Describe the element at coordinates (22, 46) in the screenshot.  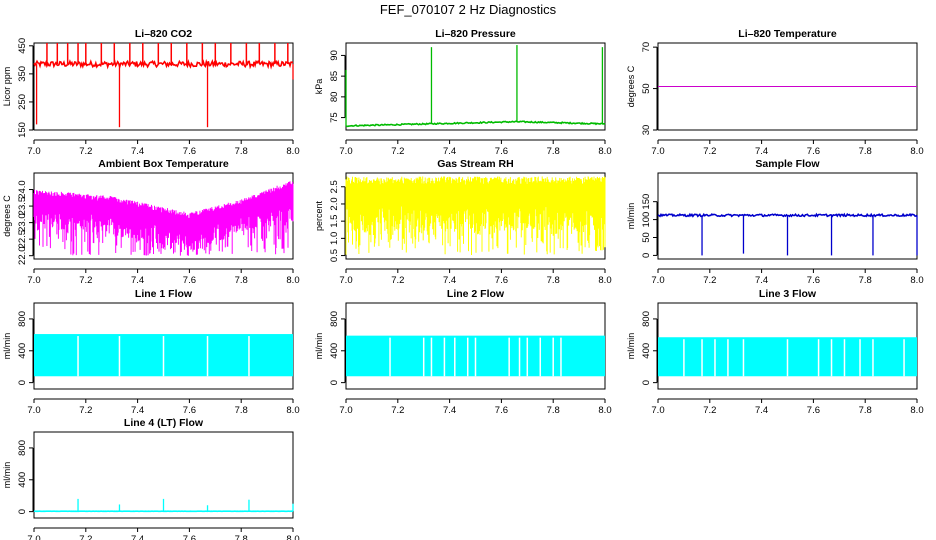
I see `y-tick-label: 450` at that location.